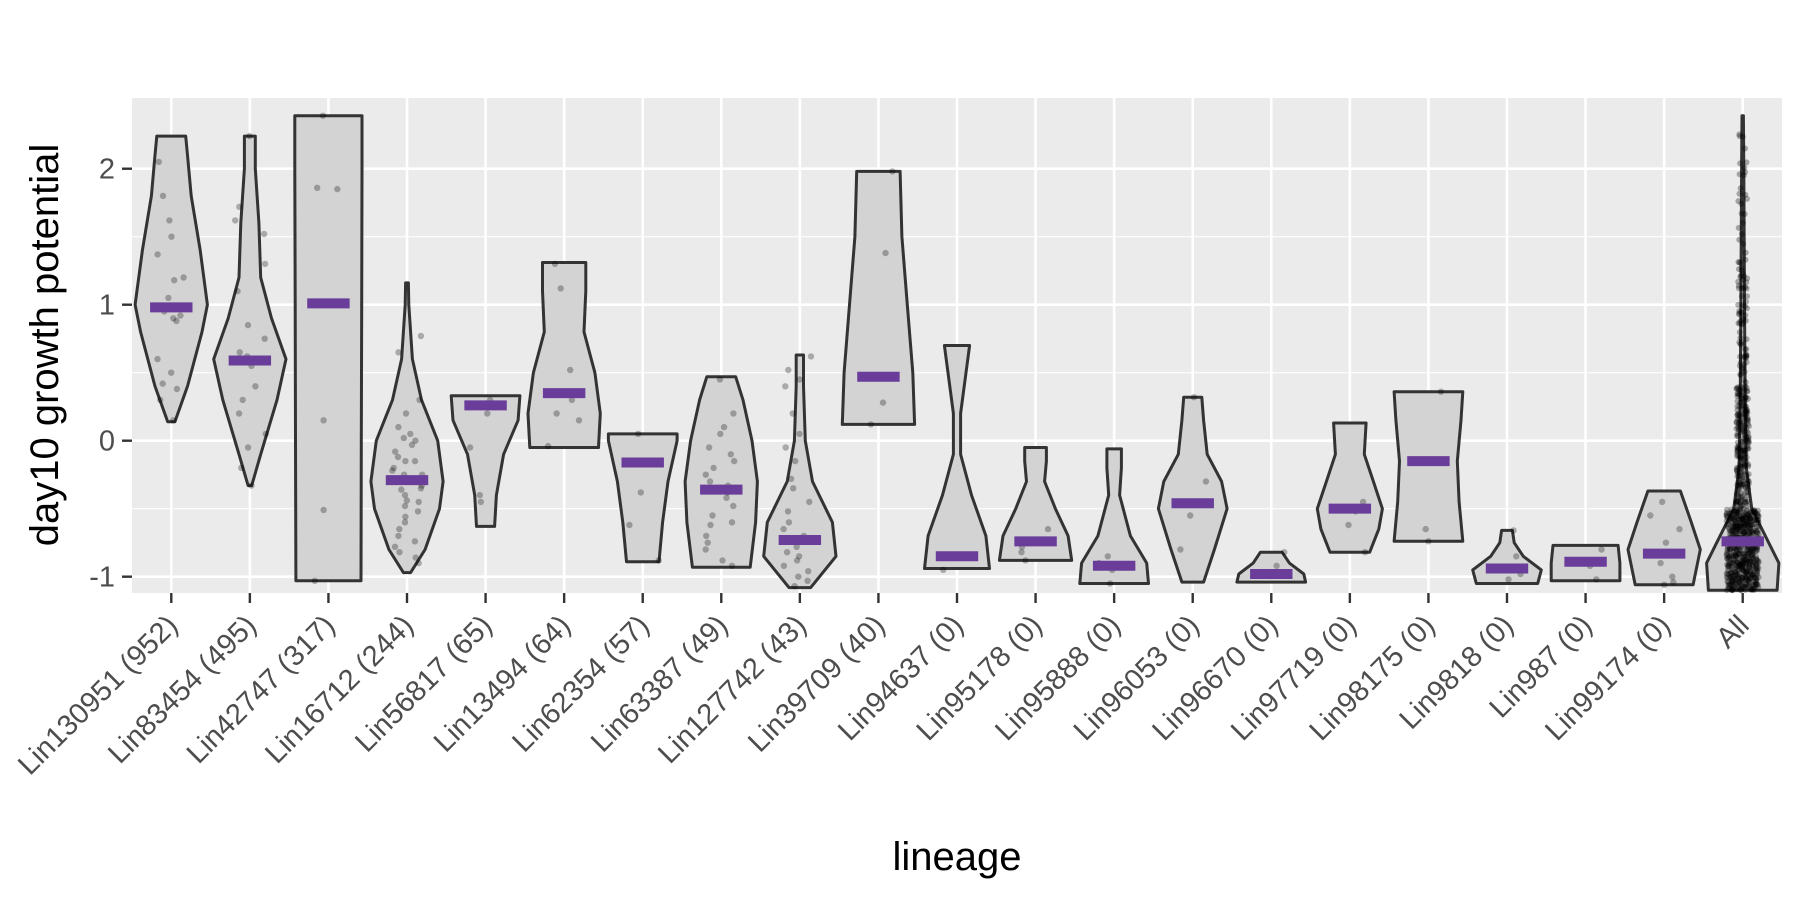 Image resolution: width=1800 pixels, height=900 pixels. I want to click on y-tick-label: -1, so click(102, 578).